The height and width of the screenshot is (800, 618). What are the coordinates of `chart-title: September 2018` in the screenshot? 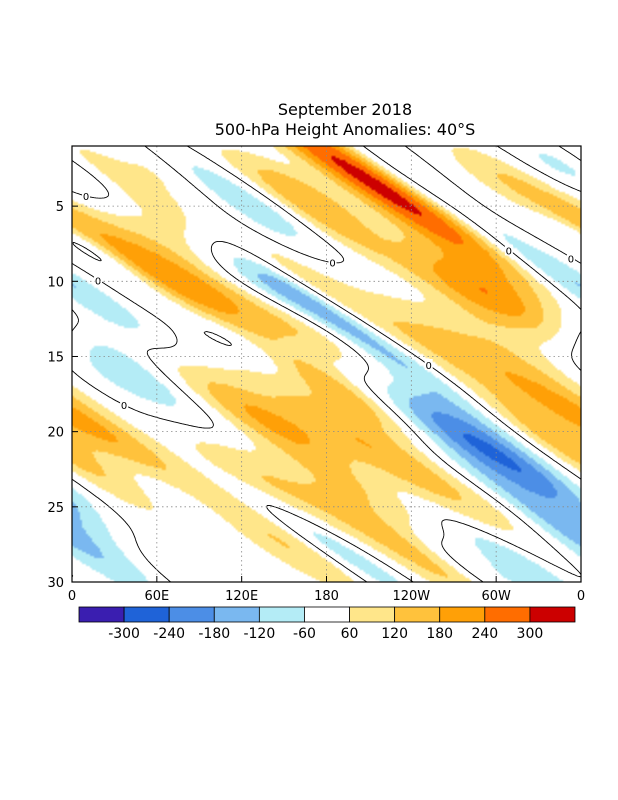 It's located at (345, 109).